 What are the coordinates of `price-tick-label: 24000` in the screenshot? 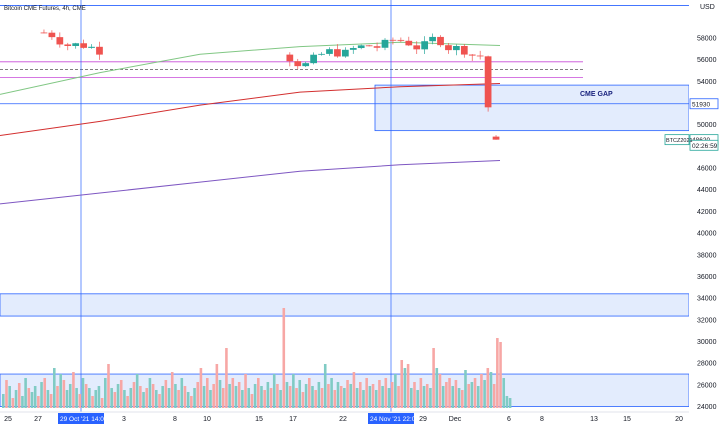 It's located at (707, 407).